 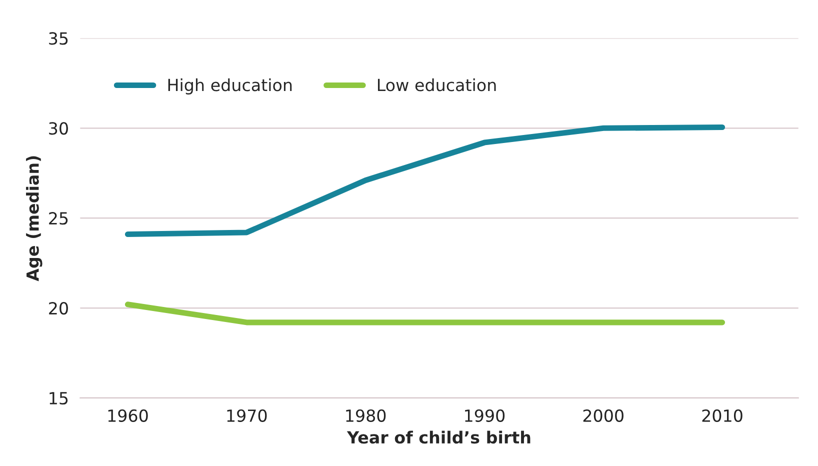 What do you see at coordinates (603, 415) in the screenshot?
I see `x-tick-label: 2000` at bounding box center [603, 415].